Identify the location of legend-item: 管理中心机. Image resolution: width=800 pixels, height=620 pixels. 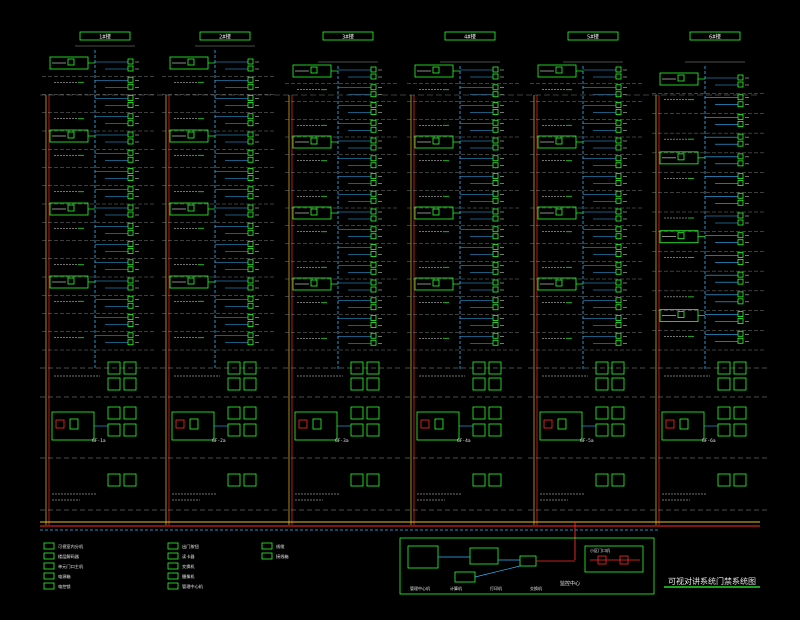
(185, 586).